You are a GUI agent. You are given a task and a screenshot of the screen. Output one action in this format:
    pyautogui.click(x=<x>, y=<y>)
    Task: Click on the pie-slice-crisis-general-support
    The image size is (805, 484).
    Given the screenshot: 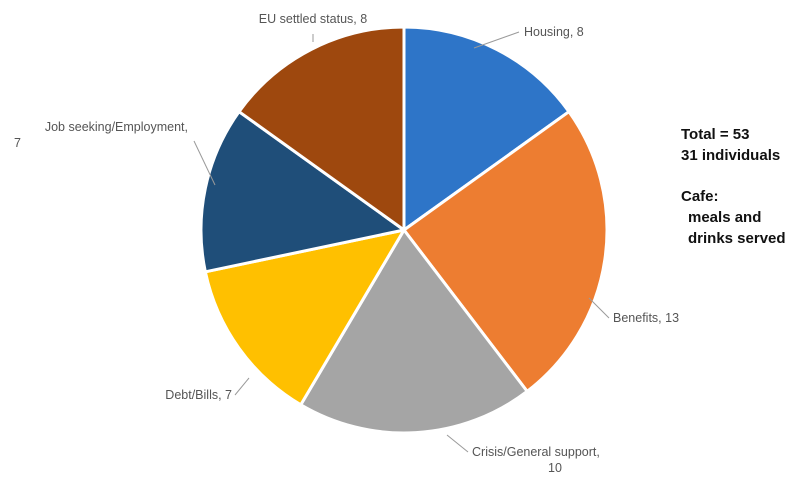 What is the action you would take?
    pyautogui.click(x=414, y=331)
    